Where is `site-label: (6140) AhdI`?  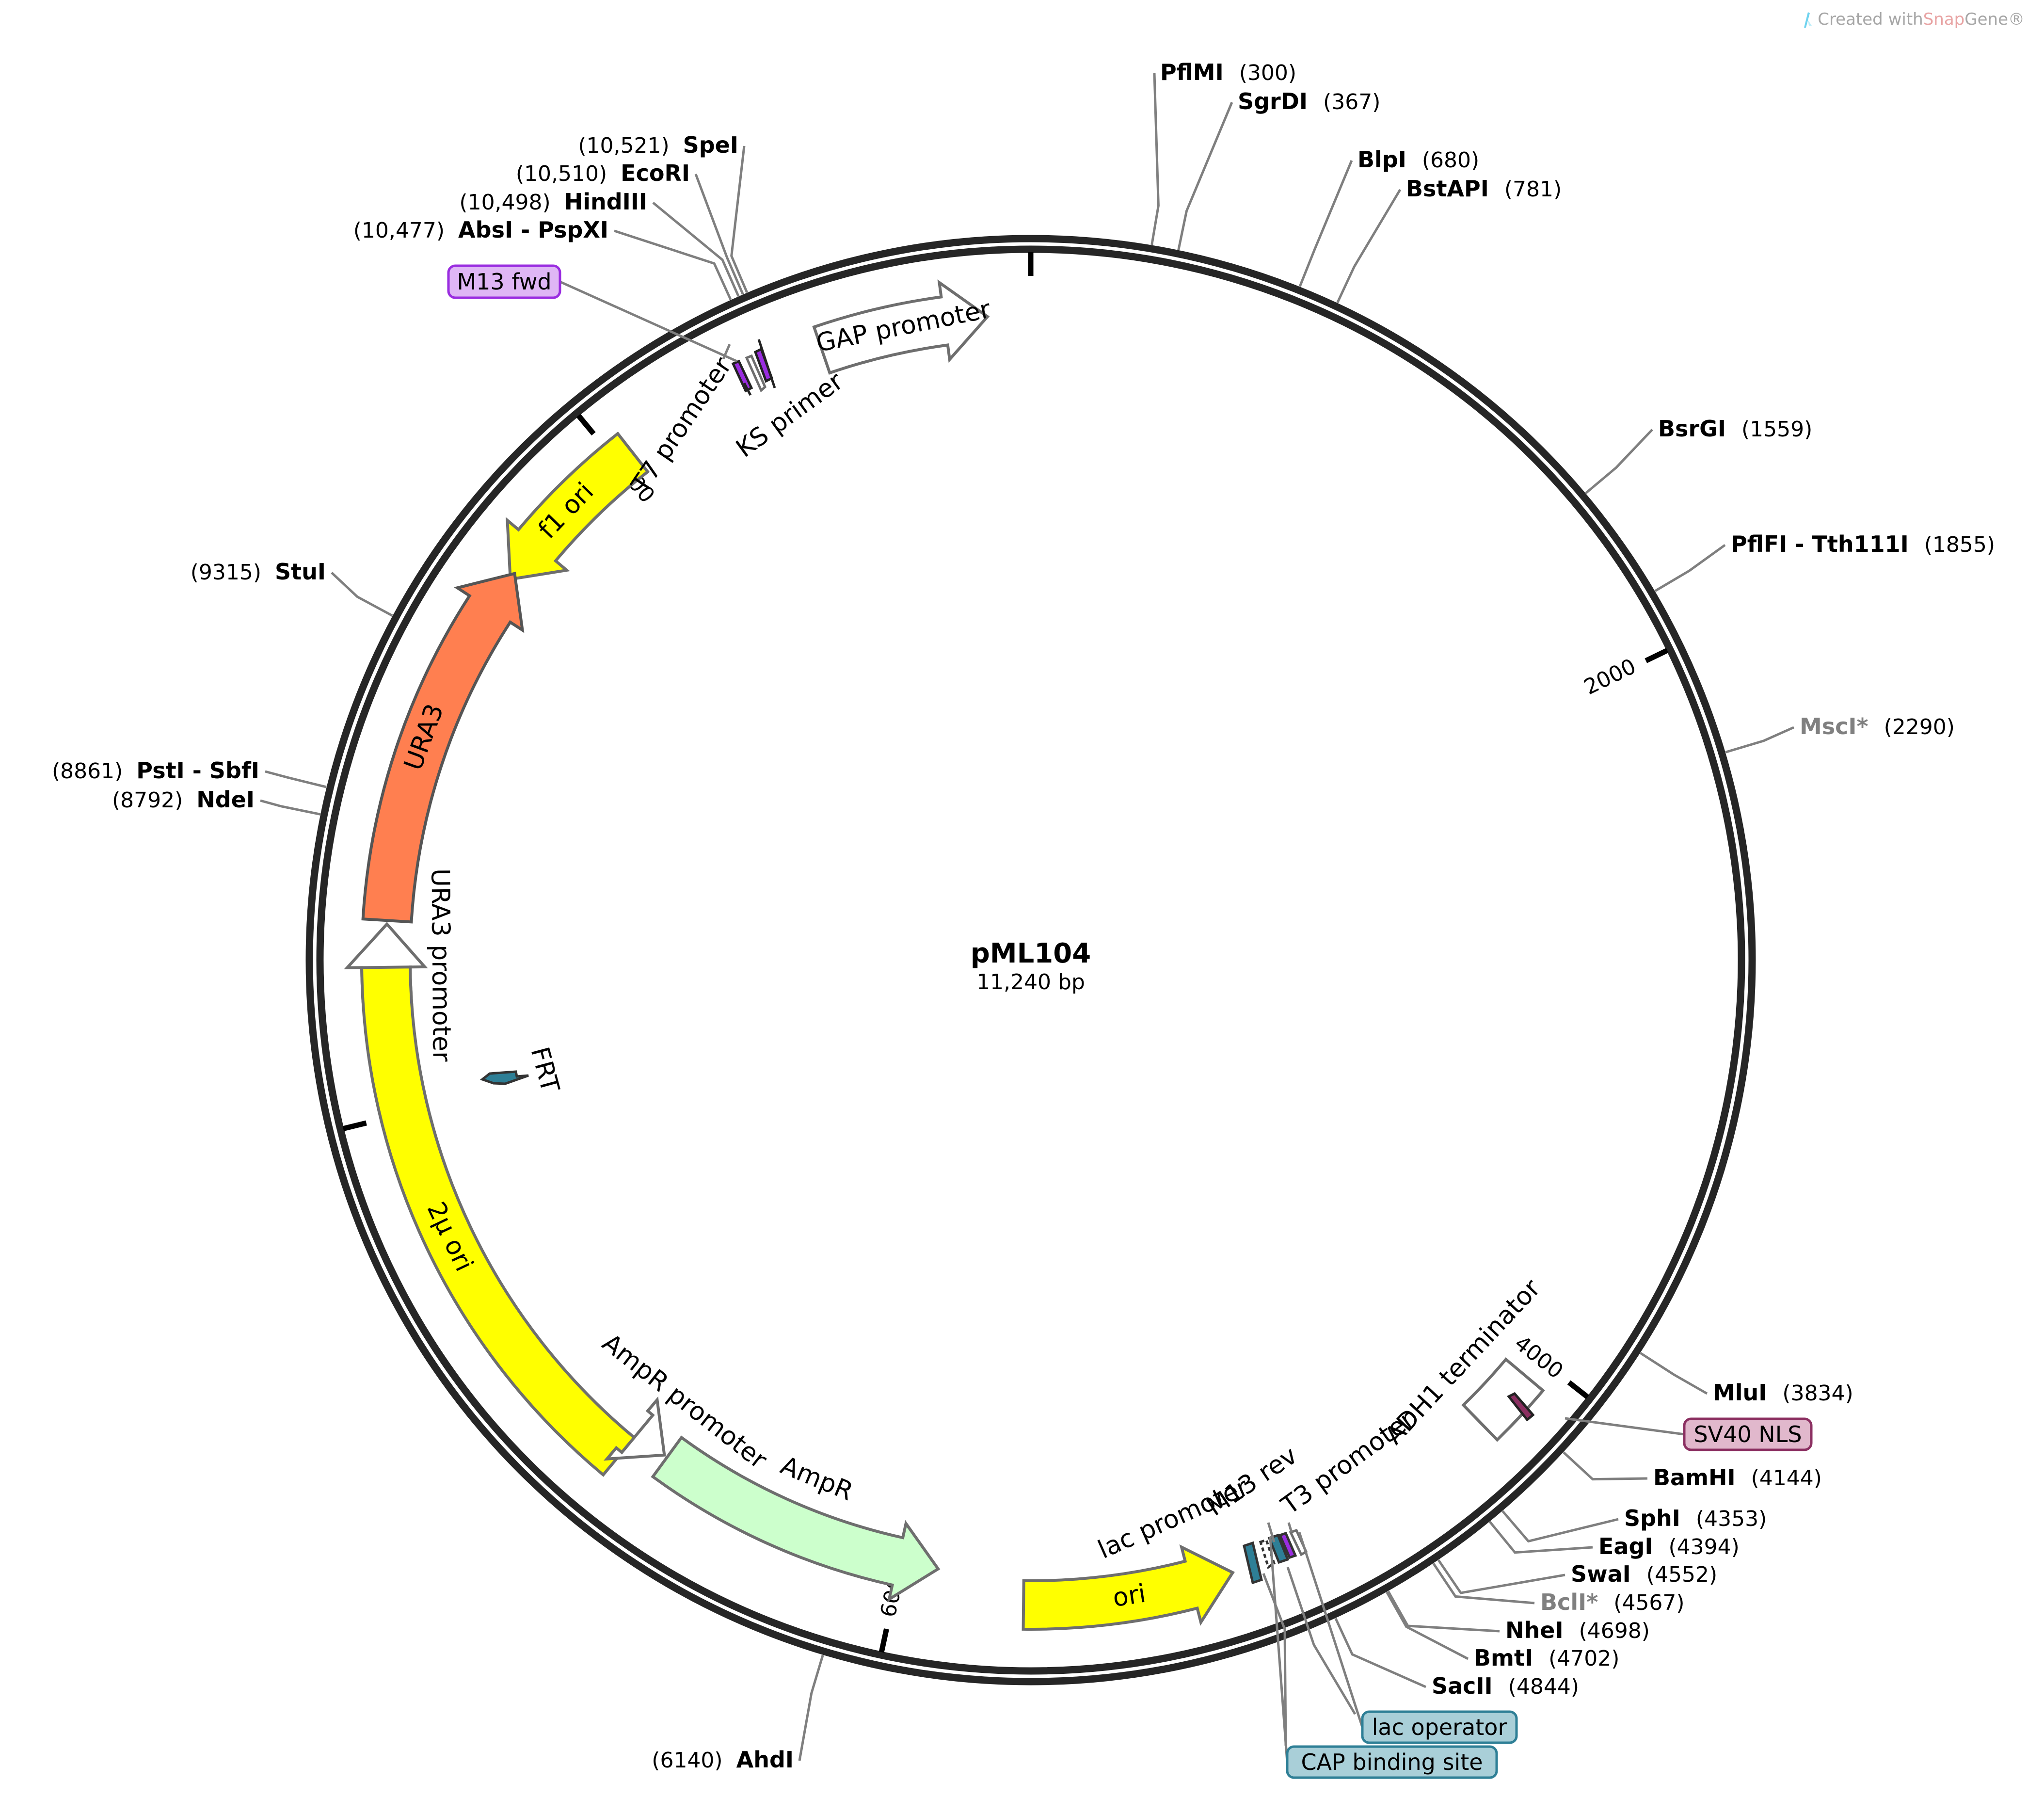
site-label: (6140) AhdI is located at coordinates (723, 1760).